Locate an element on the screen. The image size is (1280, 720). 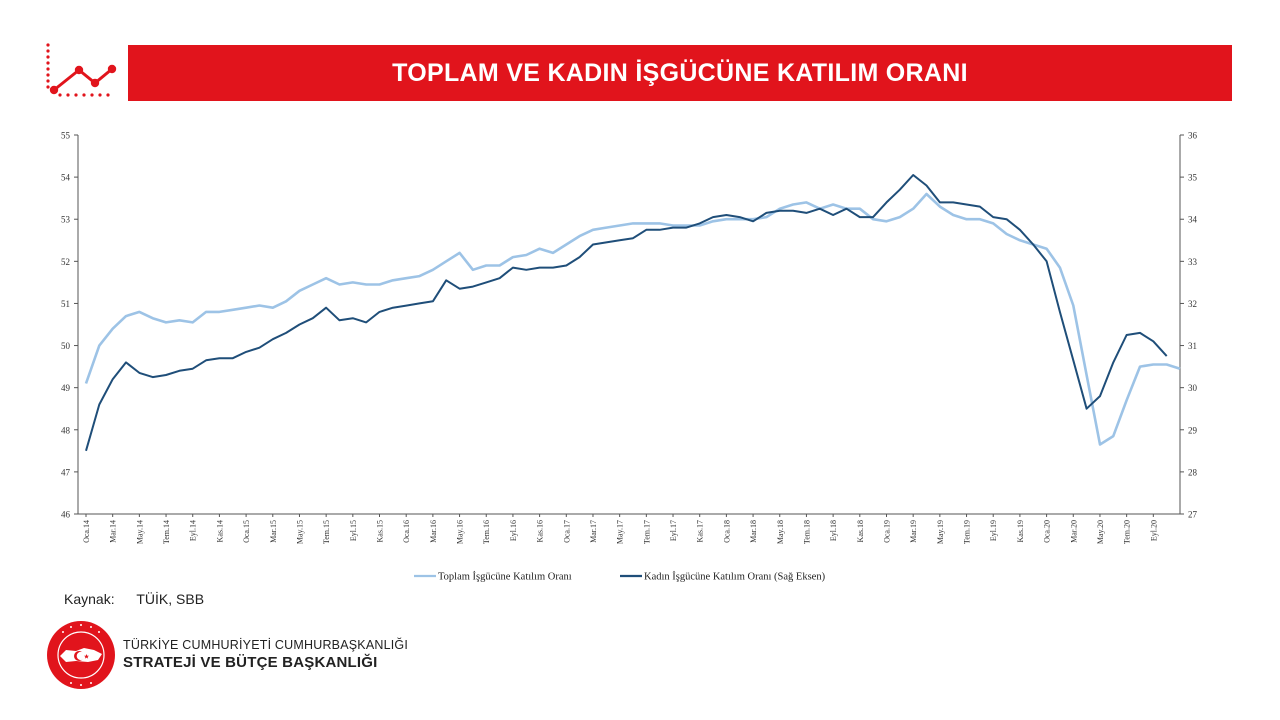
x-tick-label: May.15 is located at coordinates (299, 532).